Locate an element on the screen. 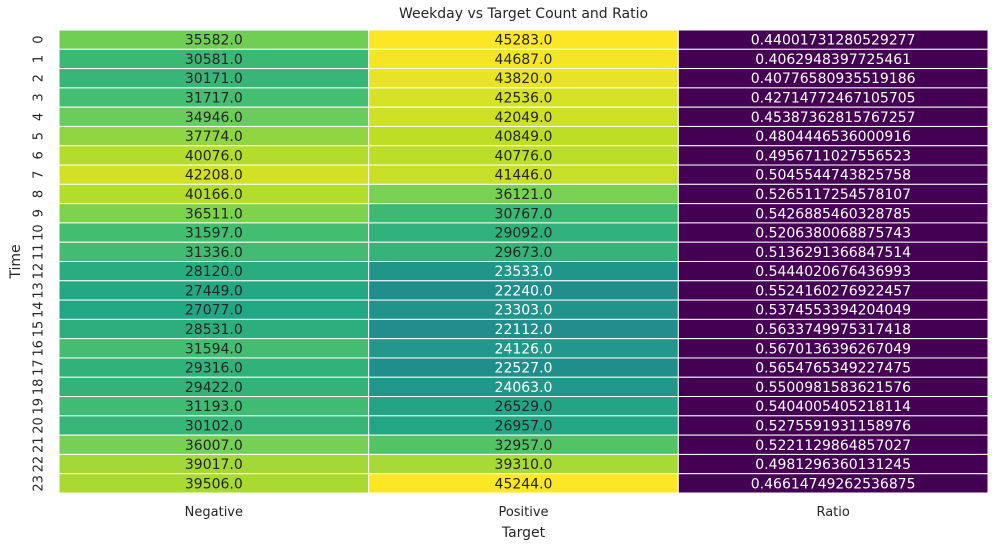 The height and width of the screenshot is (550, 997). cell-value-label: 43820.0 is located at coordinates (524, 79).